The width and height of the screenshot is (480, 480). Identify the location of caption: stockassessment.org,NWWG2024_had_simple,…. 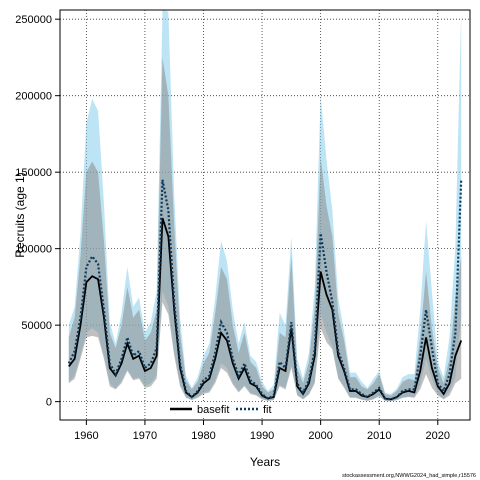
(409, 476).